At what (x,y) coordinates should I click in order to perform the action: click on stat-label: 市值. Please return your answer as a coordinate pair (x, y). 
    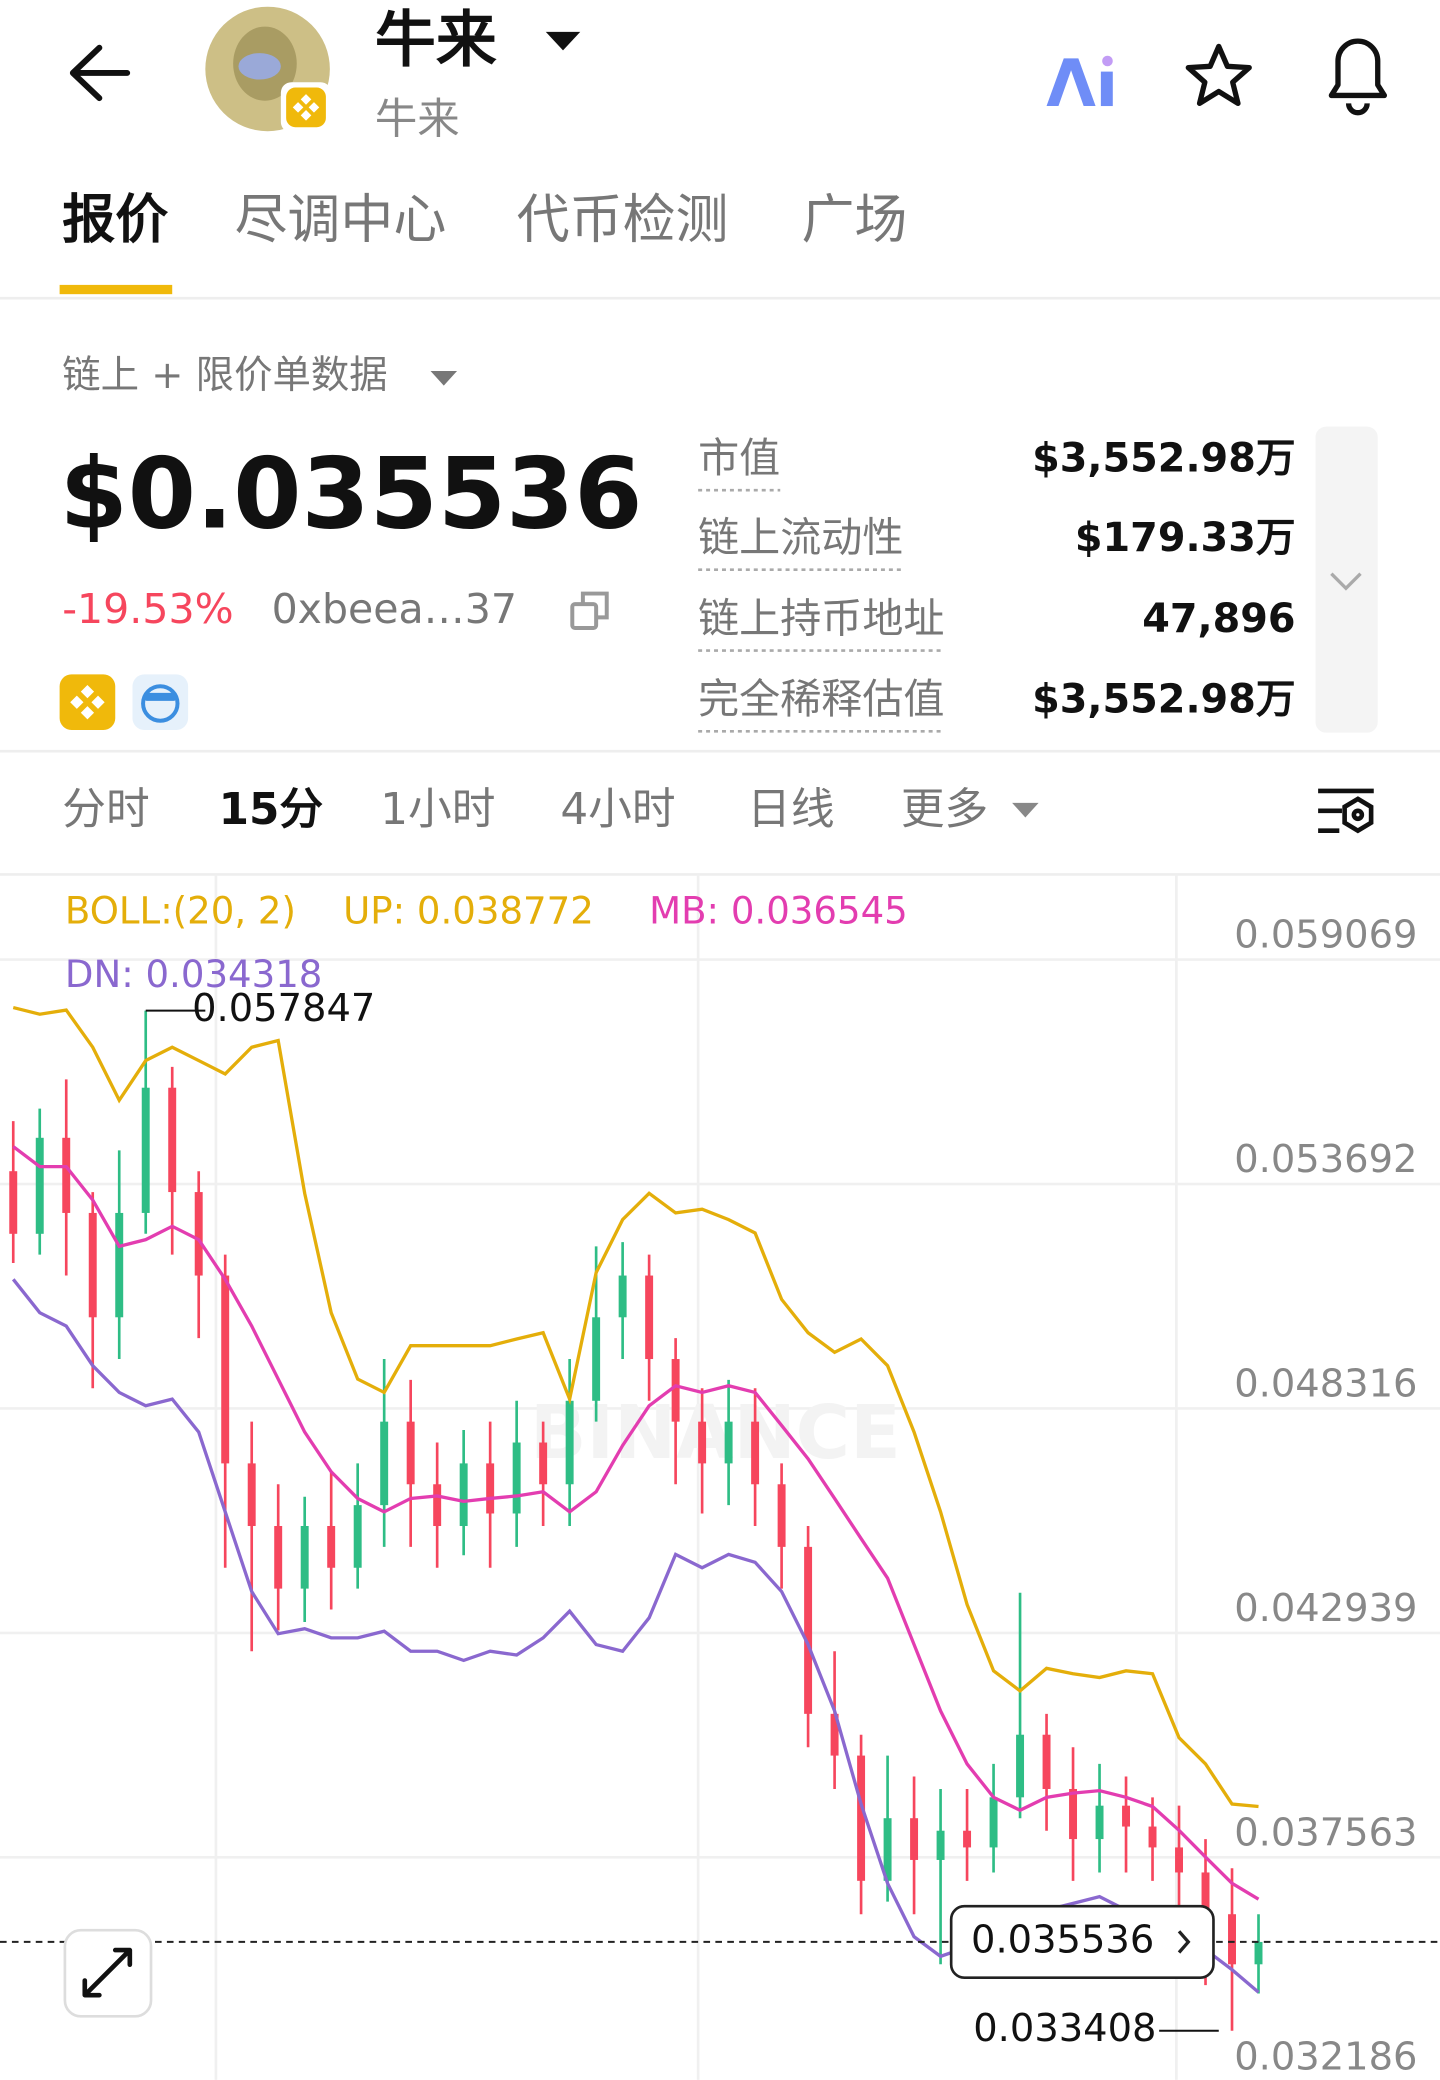
    Looking at the image, I should click on (739, 458).